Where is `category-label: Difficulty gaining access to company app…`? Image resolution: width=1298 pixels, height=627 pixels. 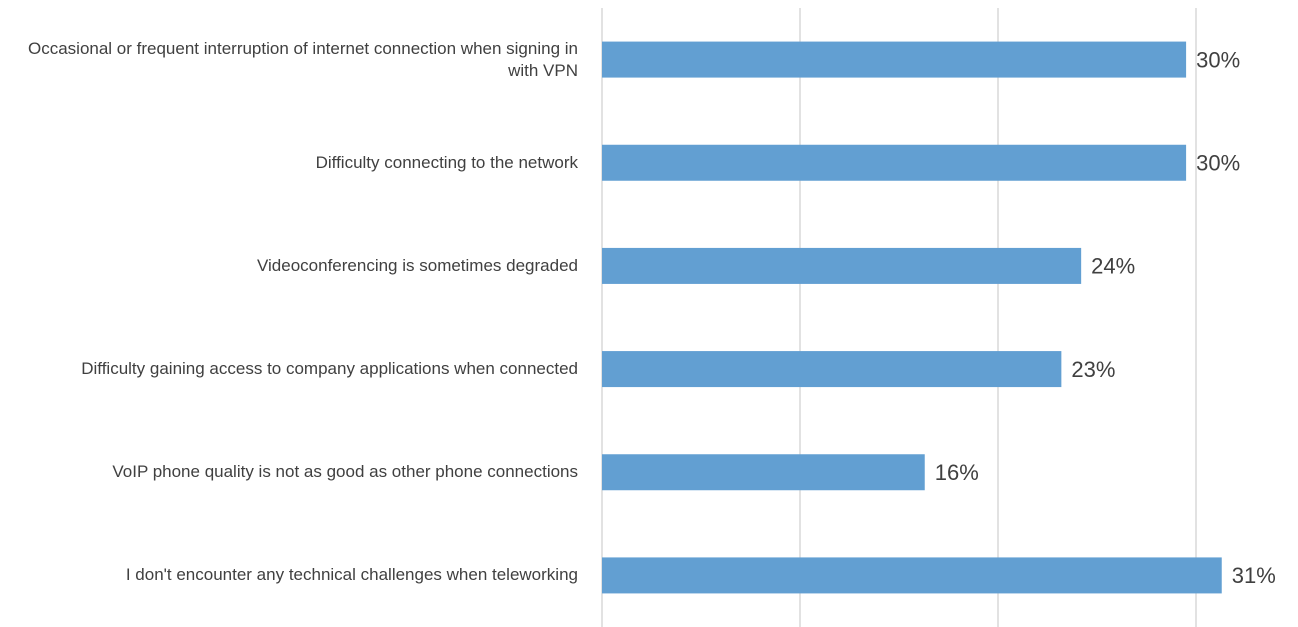
category-label: Difficulty gaining access to company app… is located at coordinates (329, 369).